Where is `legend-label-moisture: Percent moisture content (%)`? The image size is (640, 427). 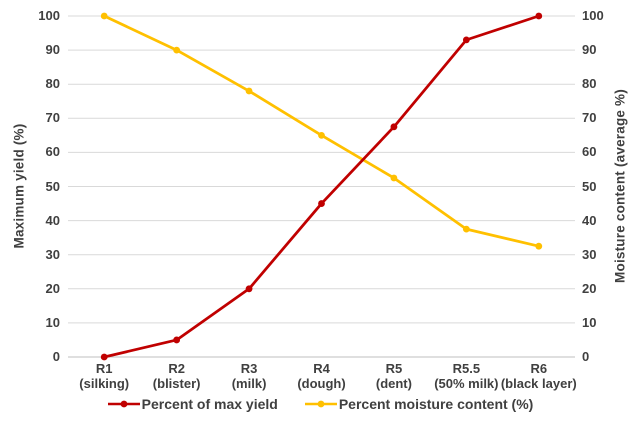 legend-label-moisture: Percent moisture content (%) is located at coordinates (436, 404).